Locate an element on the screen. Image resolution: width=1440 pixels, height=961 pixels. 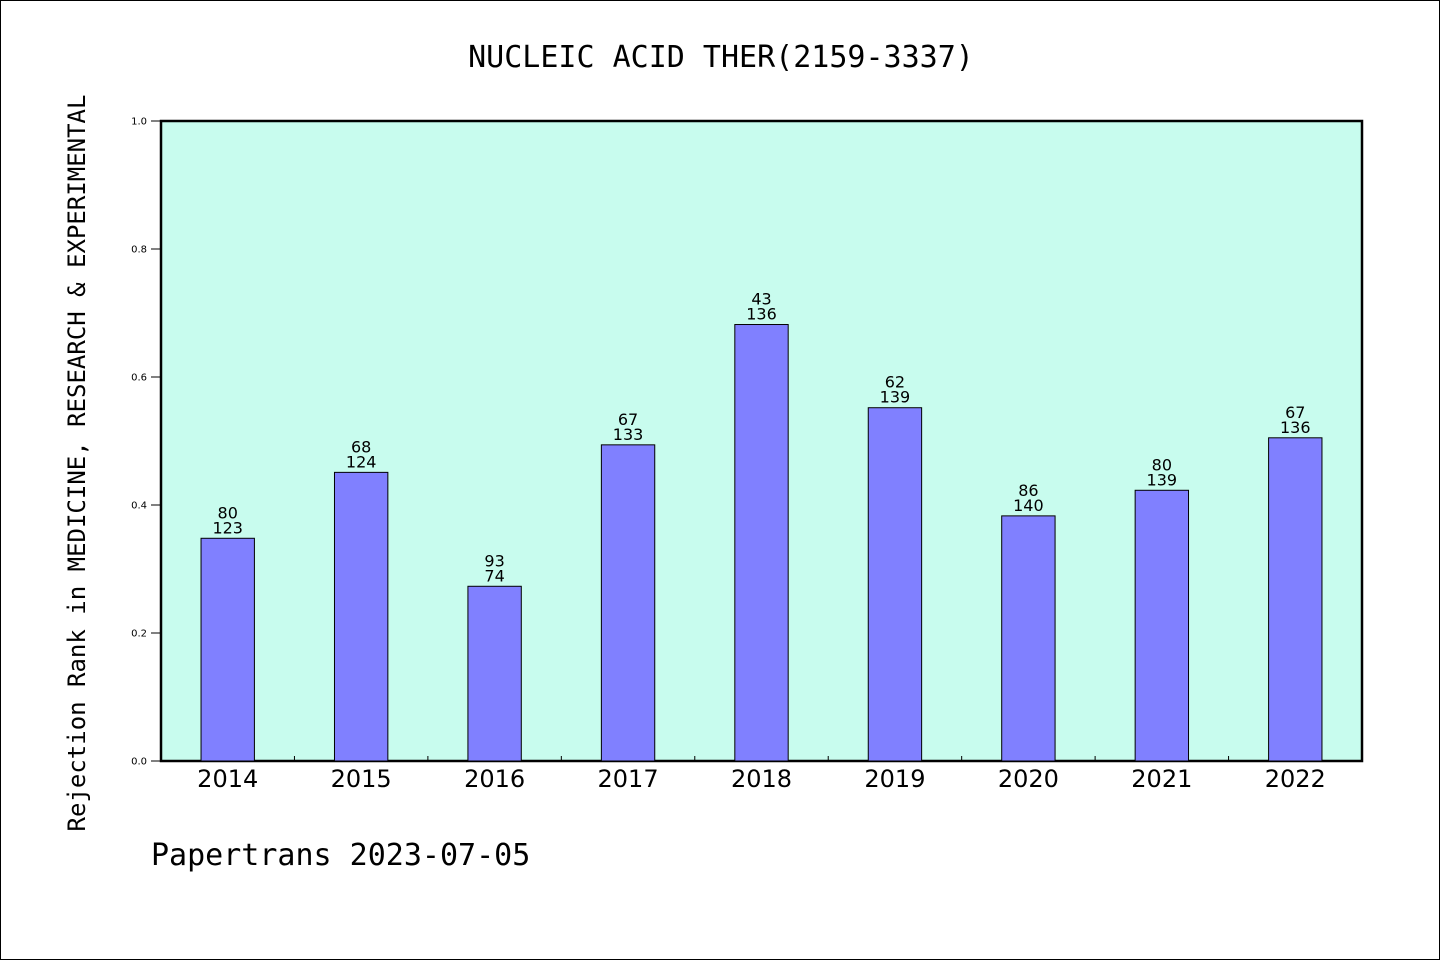
x-axis: 2014 2015 2016 2017 2018 2019 2020 2021 2022 is located at coordinates (761, 774).